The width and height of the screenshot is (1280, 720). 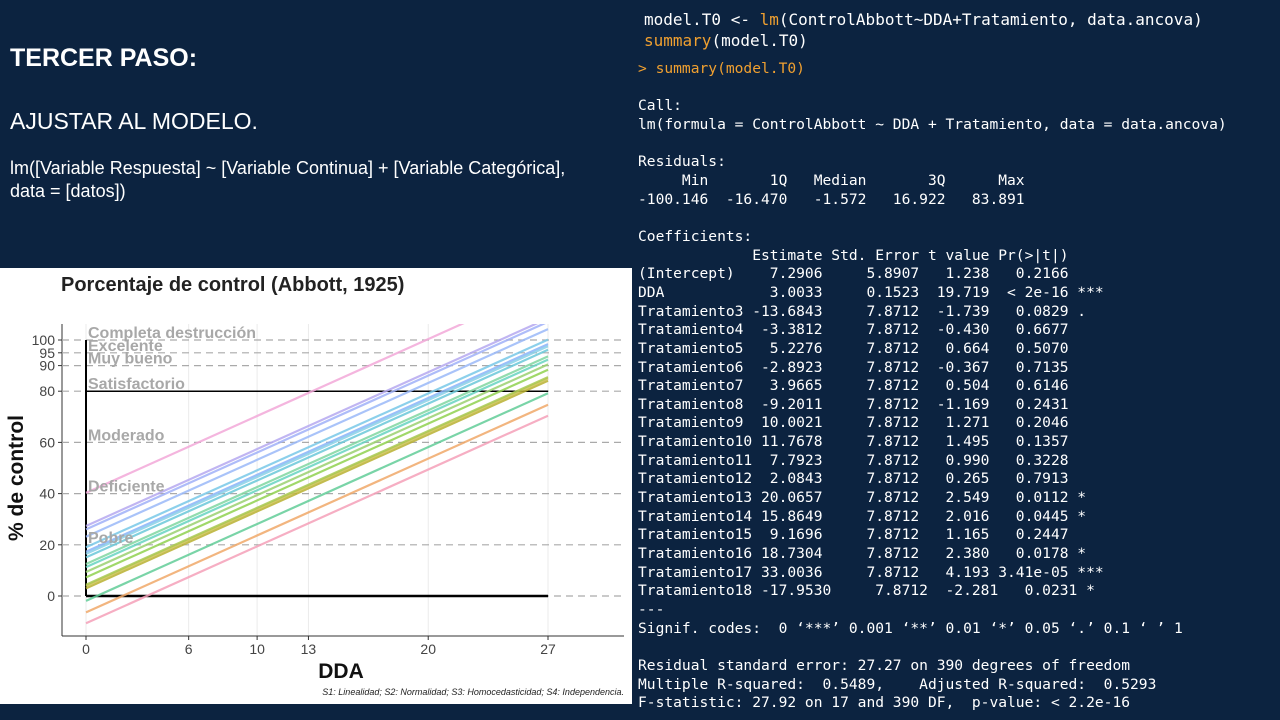 I want to click on console-line: Tratamiento5 5.2276 7.8712 0.664 0.5070, so click(x=871, y=348).